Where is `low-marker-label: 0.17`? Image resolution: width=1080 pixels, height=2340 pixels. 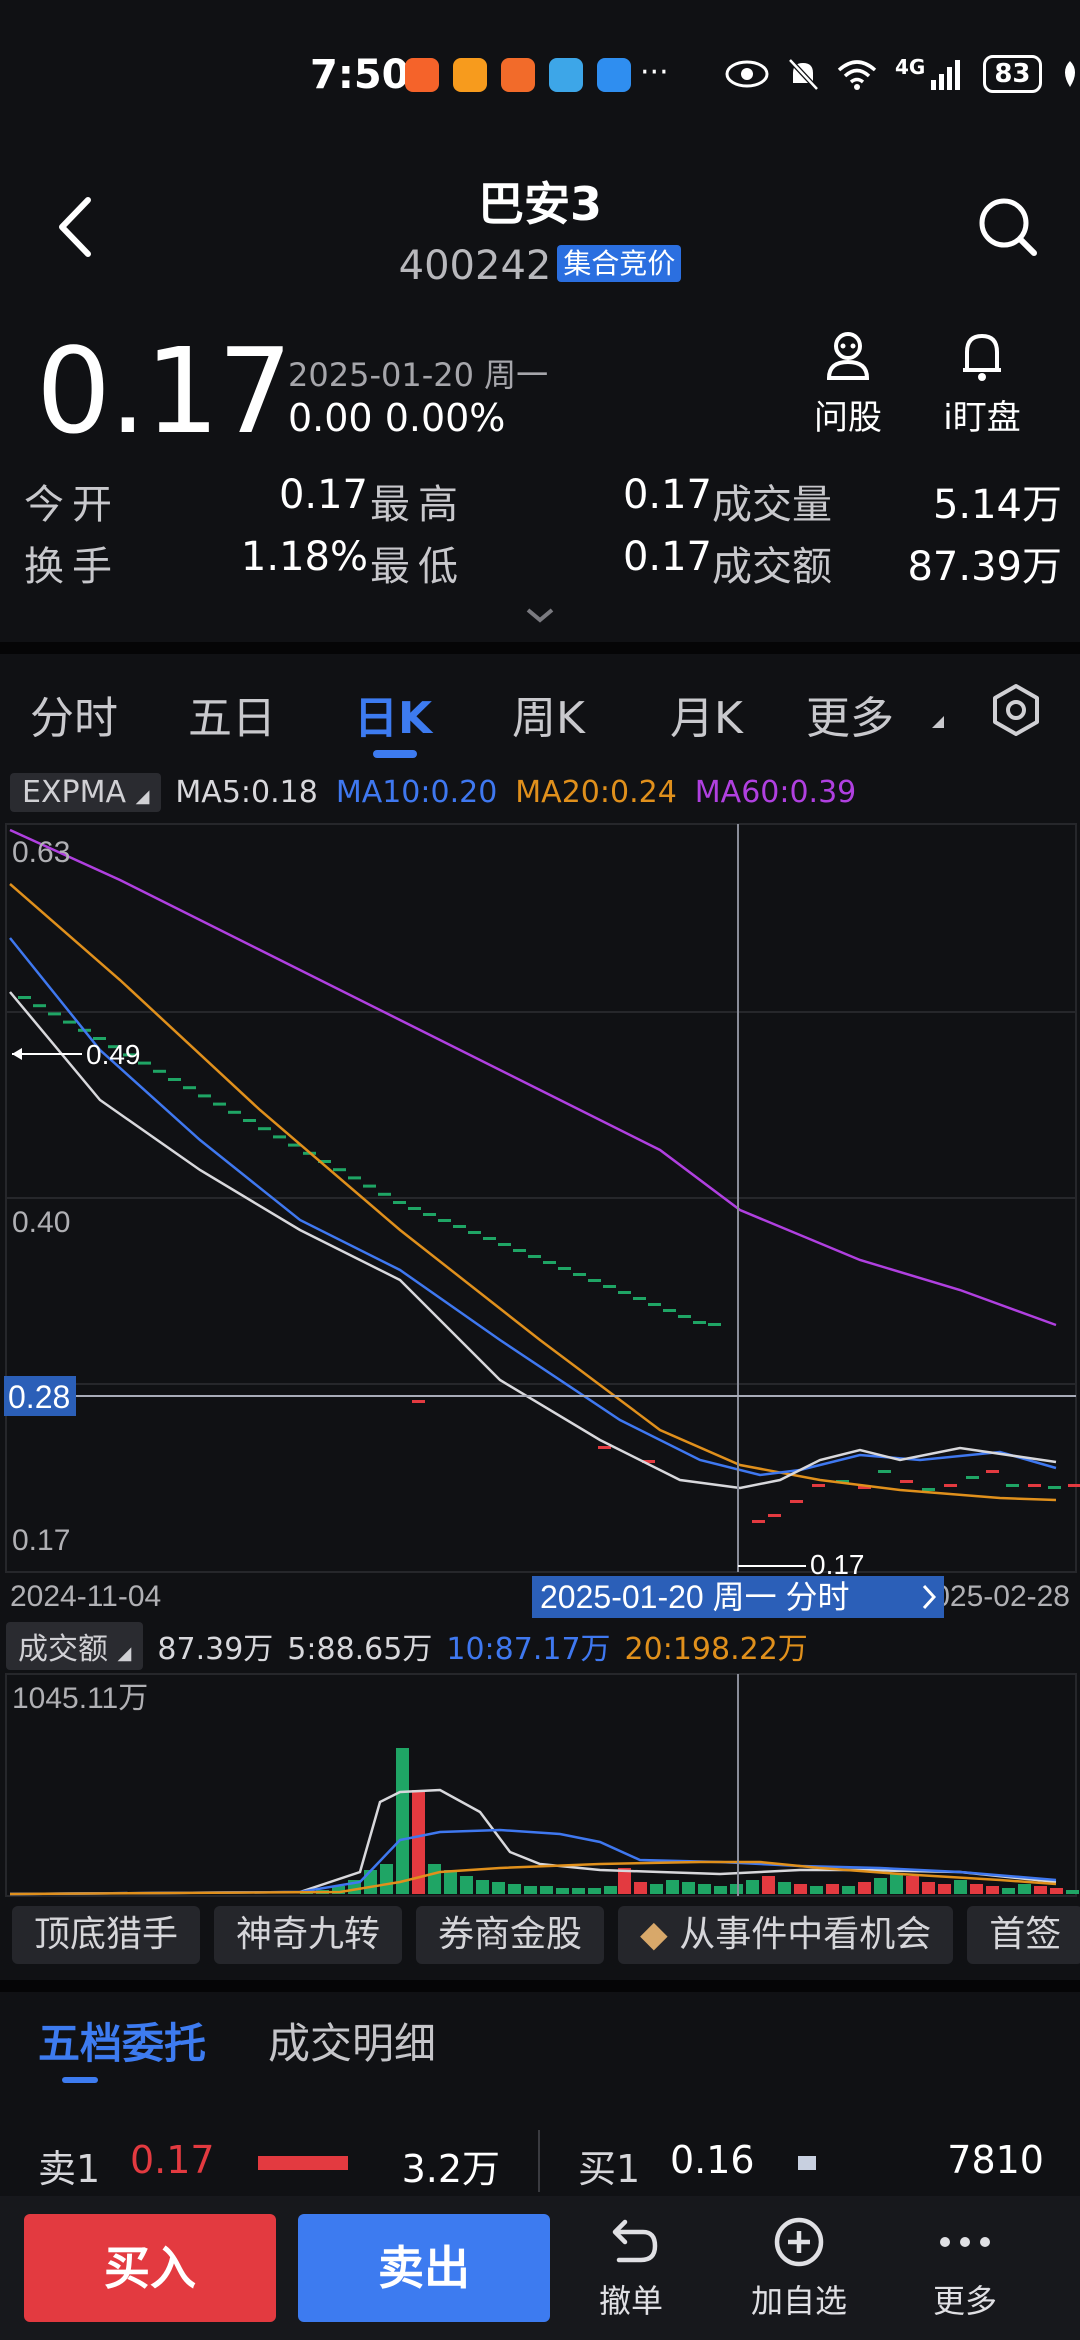 low-marker-label: 0.17 is located at coordinates (837, 1564).